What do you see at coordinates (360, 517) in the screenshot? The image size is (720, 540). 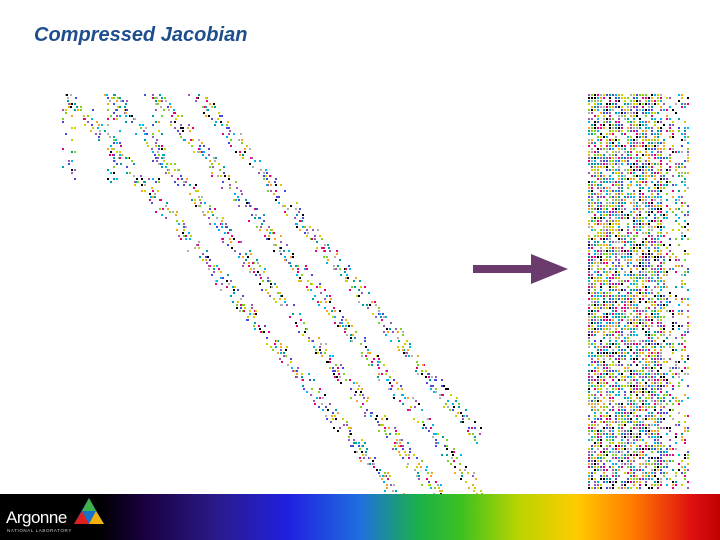 I see `footer-bar: Argonne NATIONAL LABORATORY` at bounding box center [360, 517].